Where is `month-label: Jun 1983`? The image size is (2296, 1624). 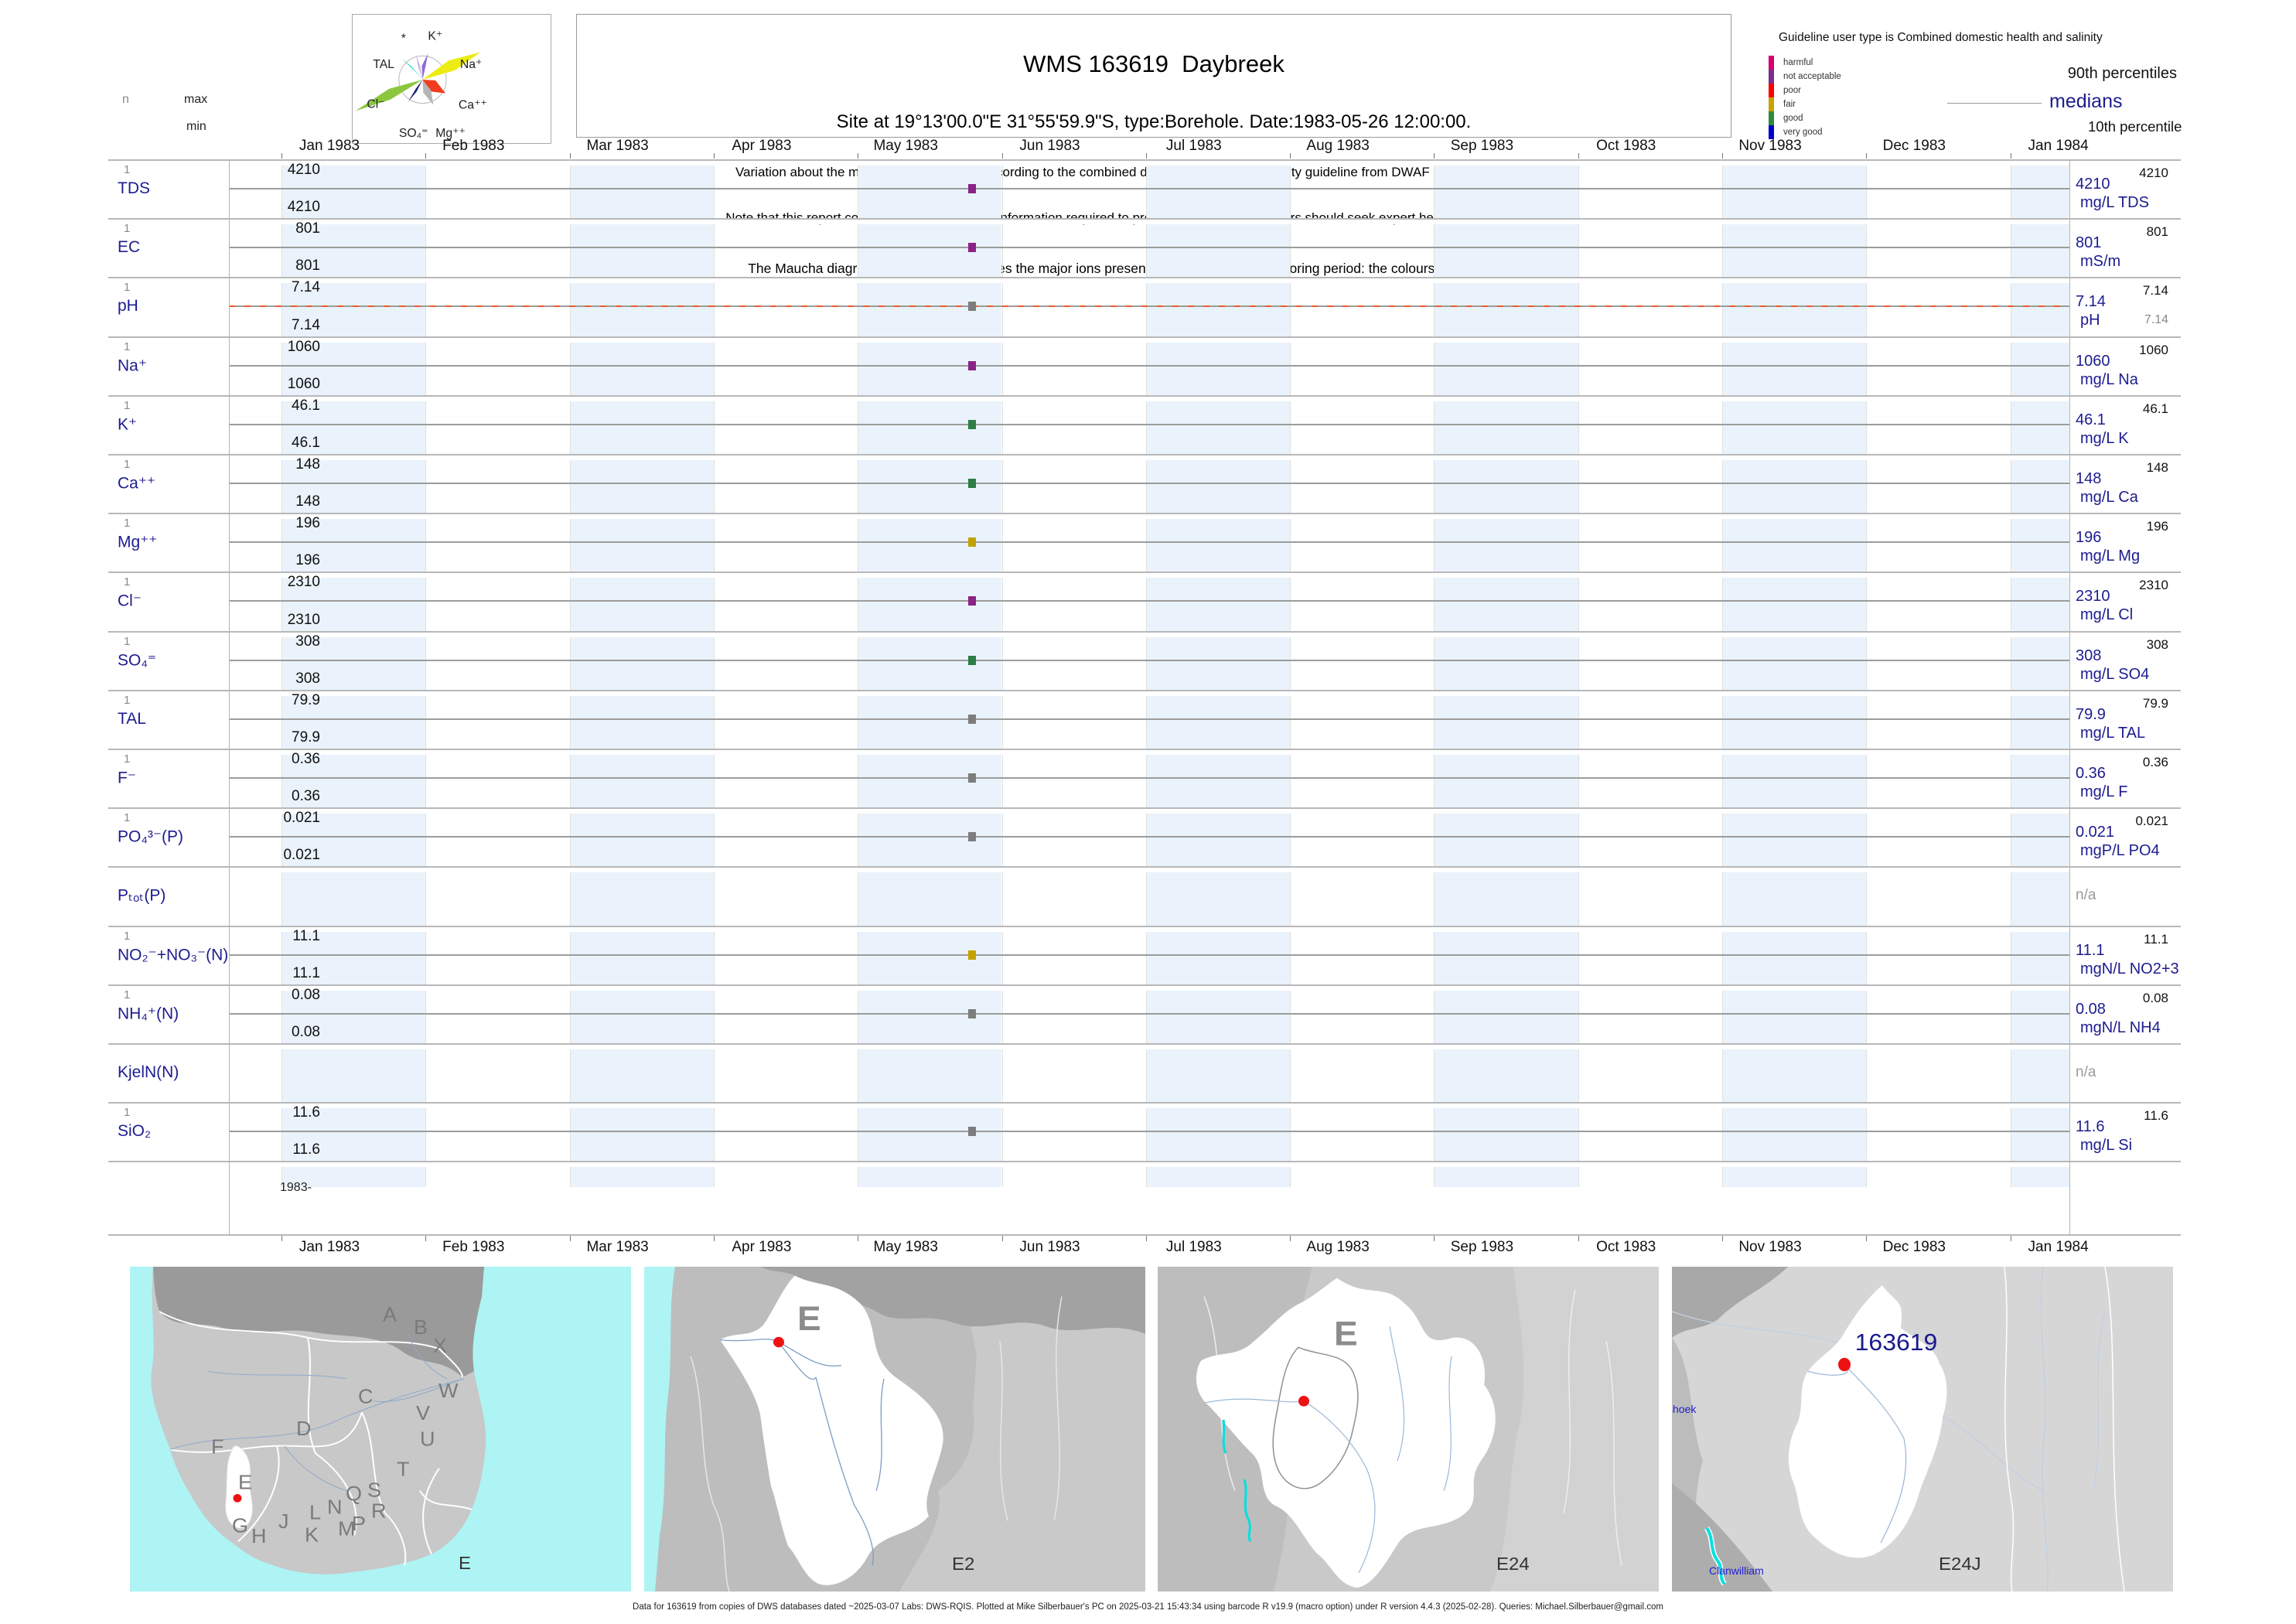
month-label: Jun 1983 is located at coordinates (1049, 146).